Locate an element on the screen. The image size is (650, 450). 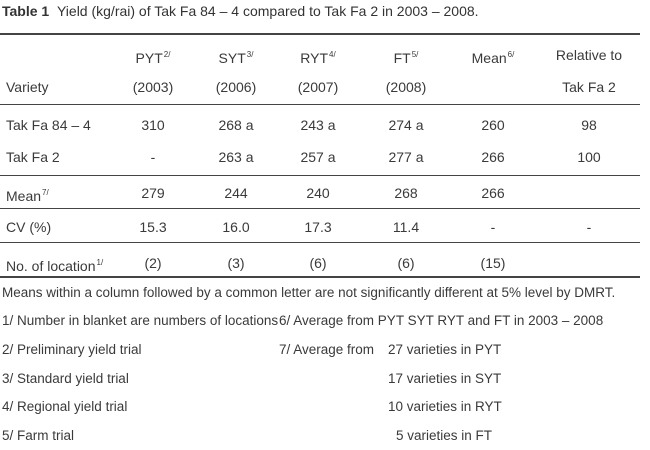
header-col-pyt: PYT2/ is located at coordinates (153, 58).